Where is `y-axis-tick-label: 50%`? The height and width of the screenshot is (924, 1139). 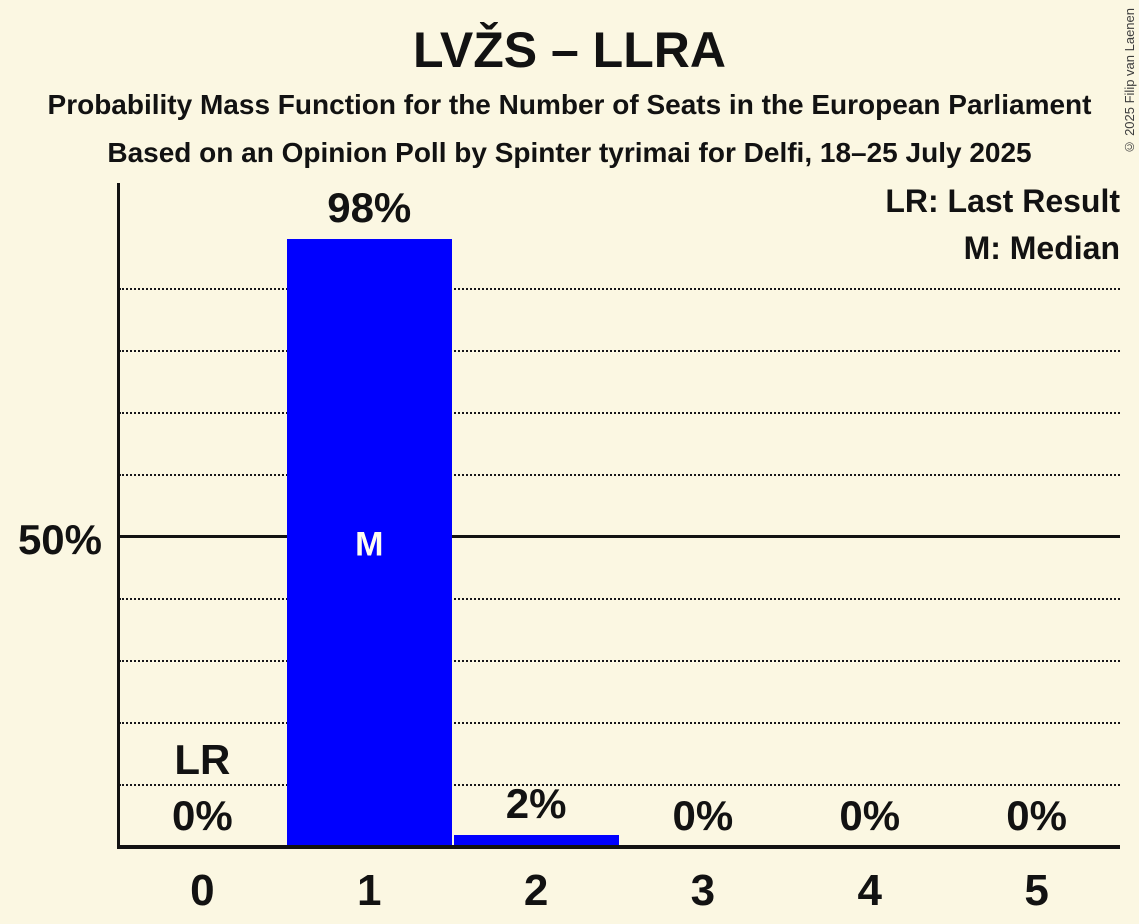 y-axis-tick-label: 50% is located at coordinates (59, 539).